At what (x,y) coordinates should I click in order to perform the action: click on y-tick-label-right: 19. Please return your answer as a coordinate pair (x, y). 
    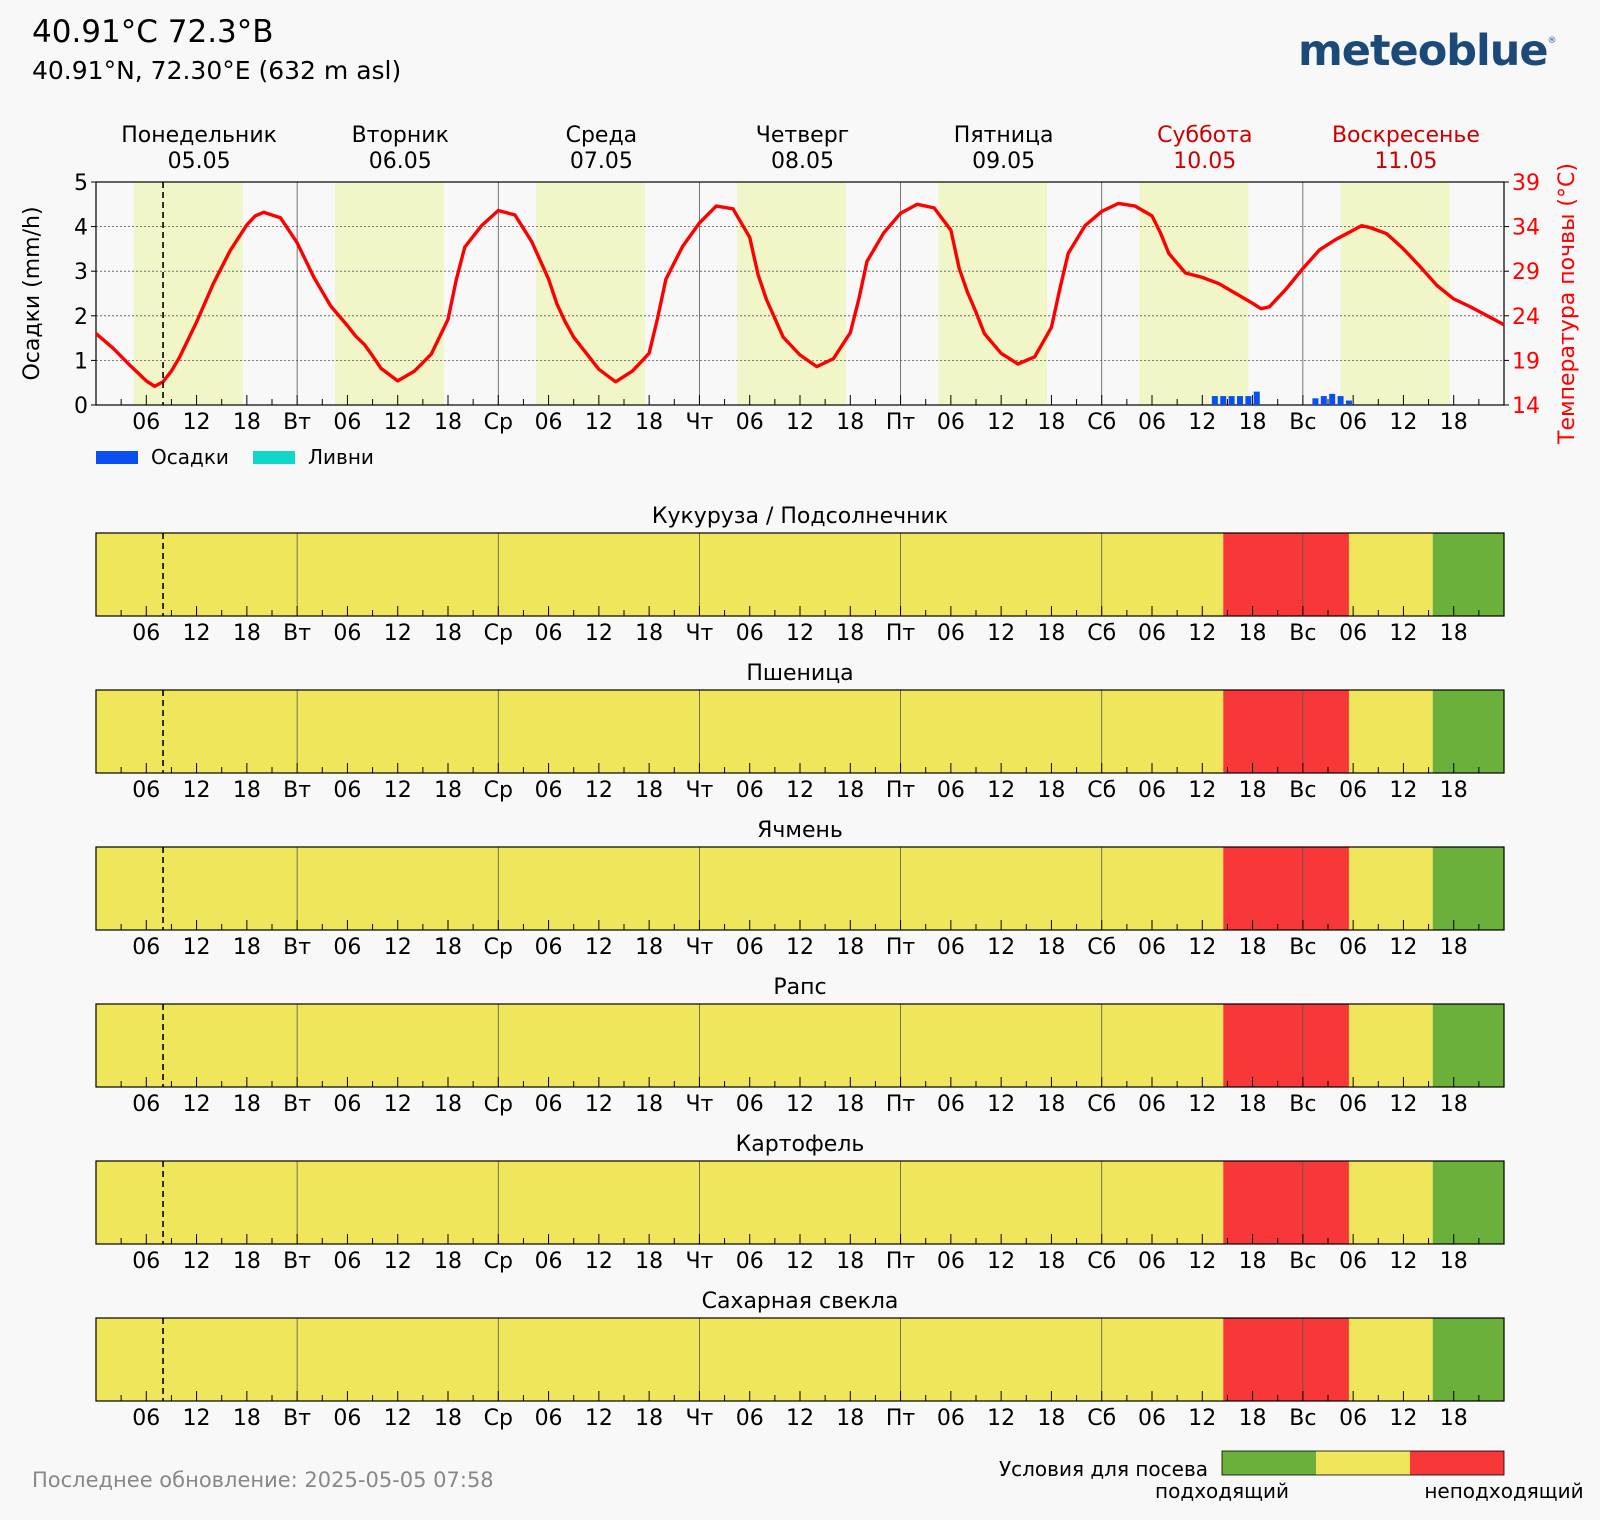
    Looking at the image, I should click on (1526, 361).